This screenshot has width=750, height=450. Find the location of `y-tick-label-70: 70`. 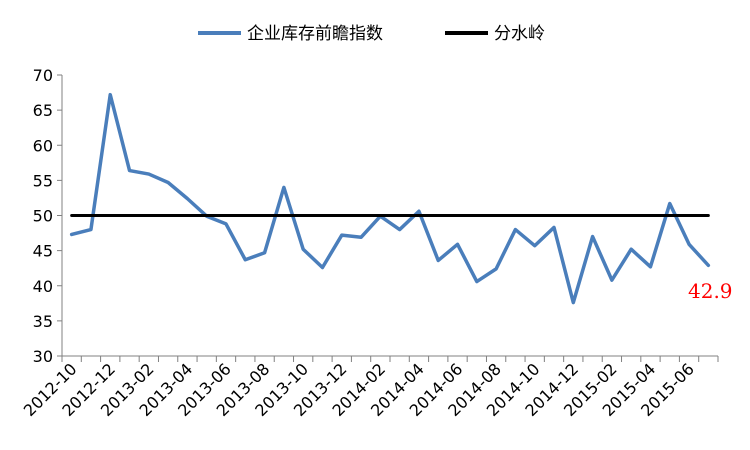

y-tick-label-70: 70 is located at coordinates (43, 75).